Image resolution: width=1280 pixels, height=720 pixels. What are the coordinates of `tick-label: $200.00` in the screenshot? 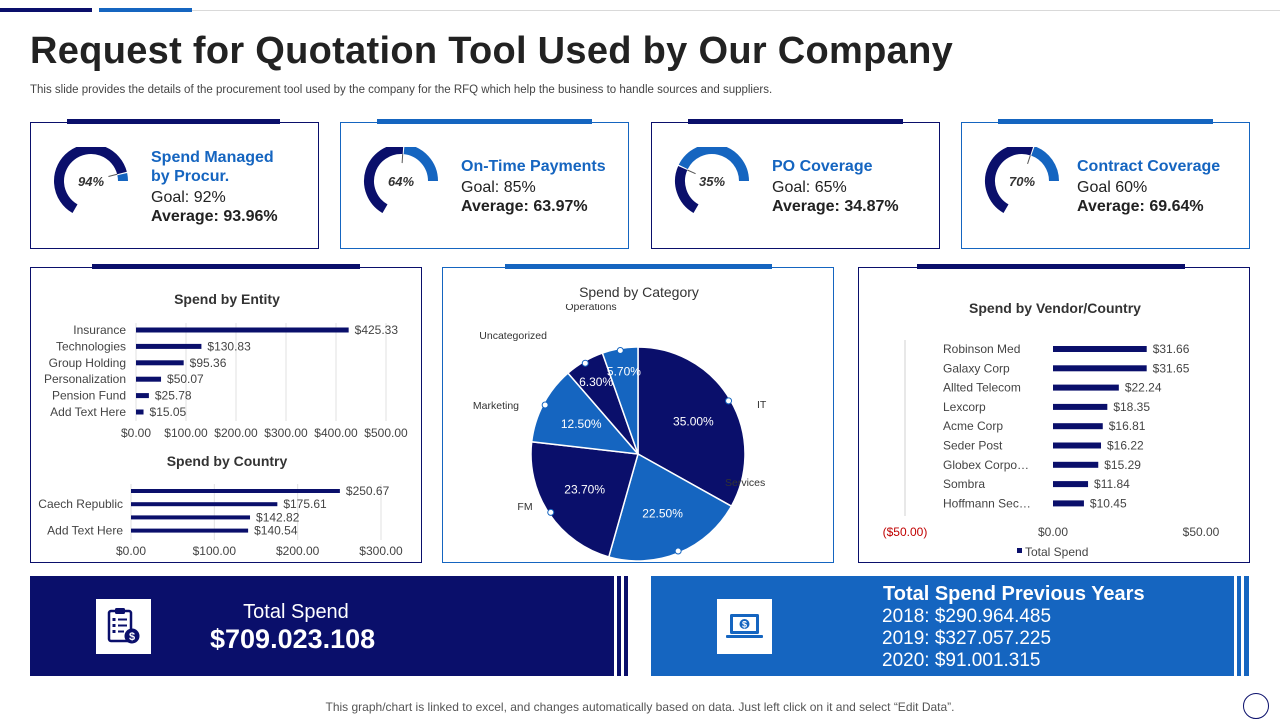 It's located at (236, 433).